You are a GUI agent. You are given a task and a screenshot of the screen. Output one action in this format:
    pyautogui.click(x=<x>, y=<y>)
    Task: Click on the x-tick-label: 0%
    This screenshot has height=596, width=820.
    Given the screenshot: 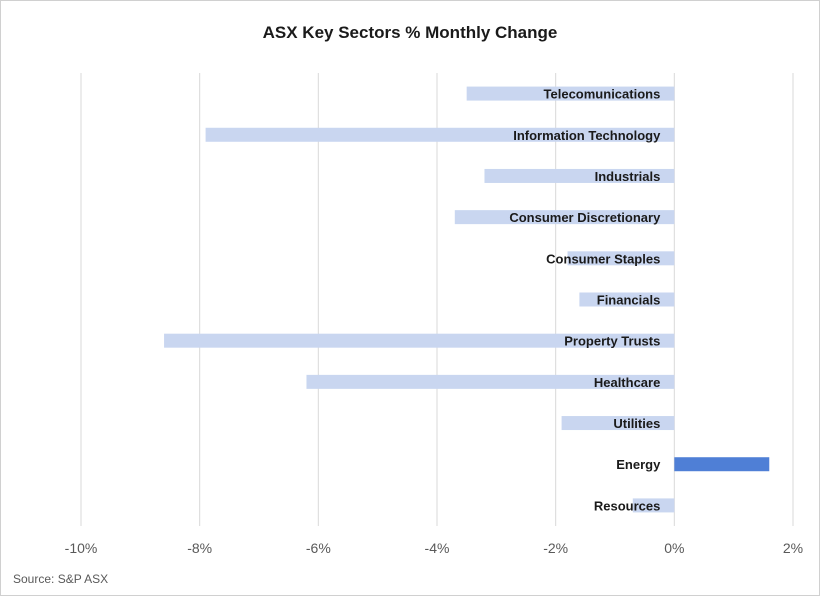 What is the action you would take?
    pyautogui.click(x=674, y=548)
    